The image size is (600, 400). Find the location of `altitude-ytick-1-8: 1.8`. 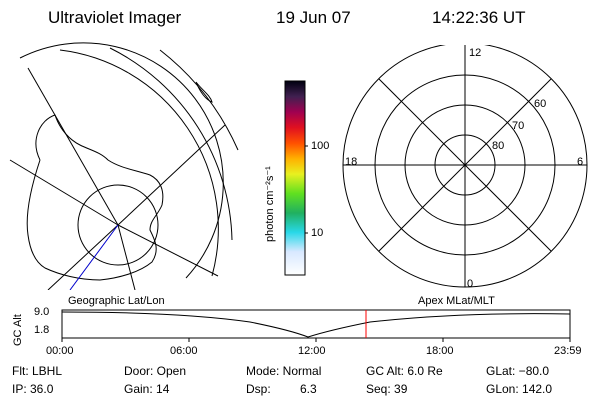

altitude-ytick-1-8: 1.8 is located at coordinates (42, 330).